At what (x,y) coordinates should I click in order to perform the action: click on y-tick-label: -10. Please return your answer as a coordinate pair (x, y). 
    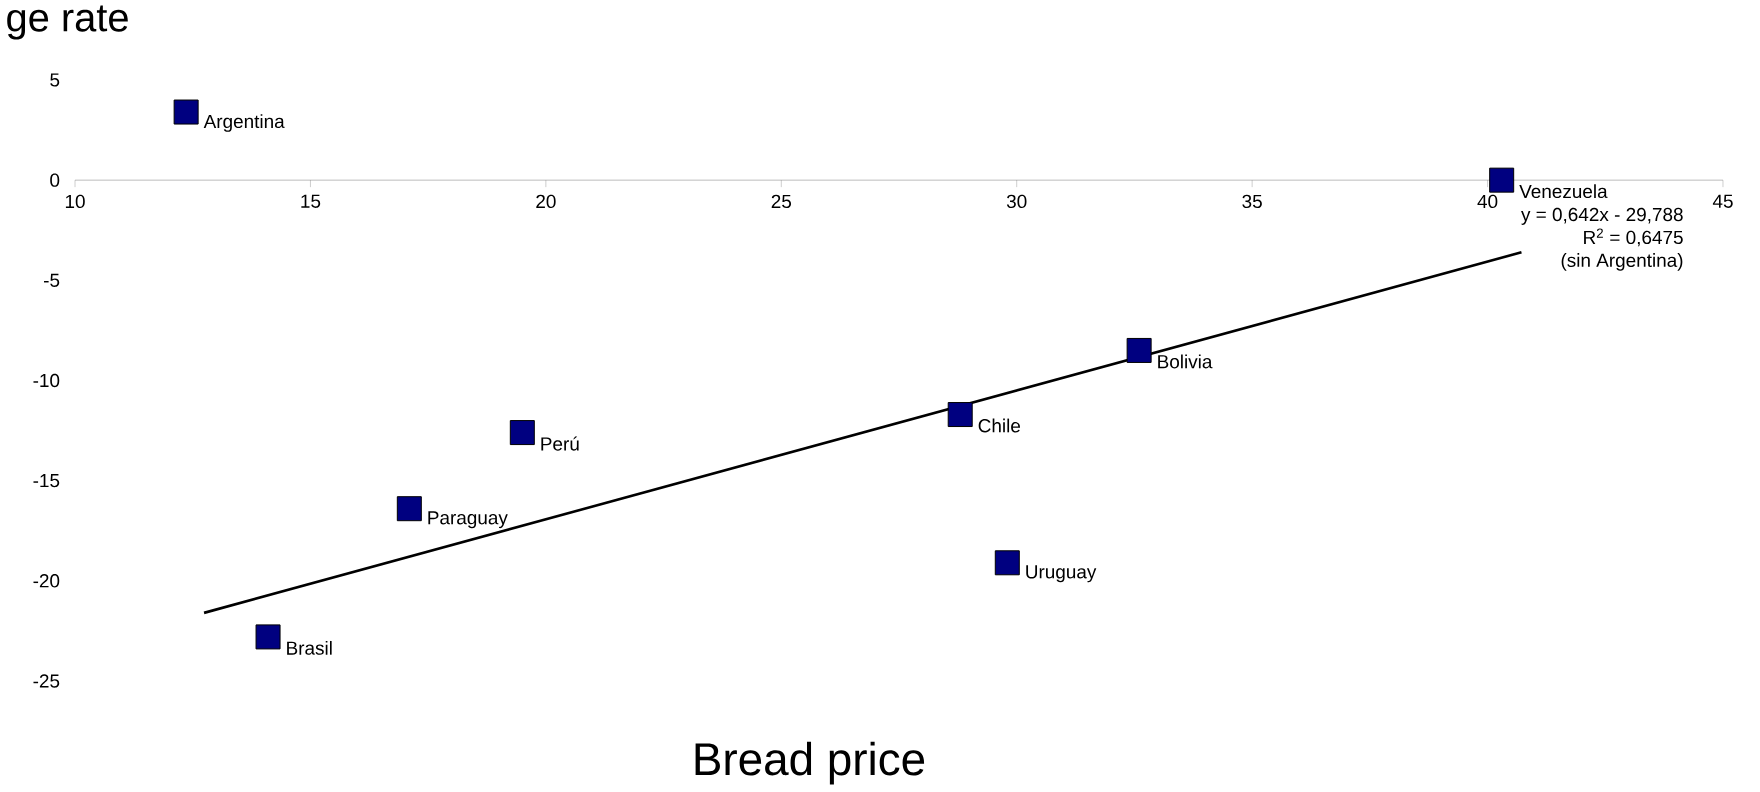
    Looking at the image, I should click on (46, 380).